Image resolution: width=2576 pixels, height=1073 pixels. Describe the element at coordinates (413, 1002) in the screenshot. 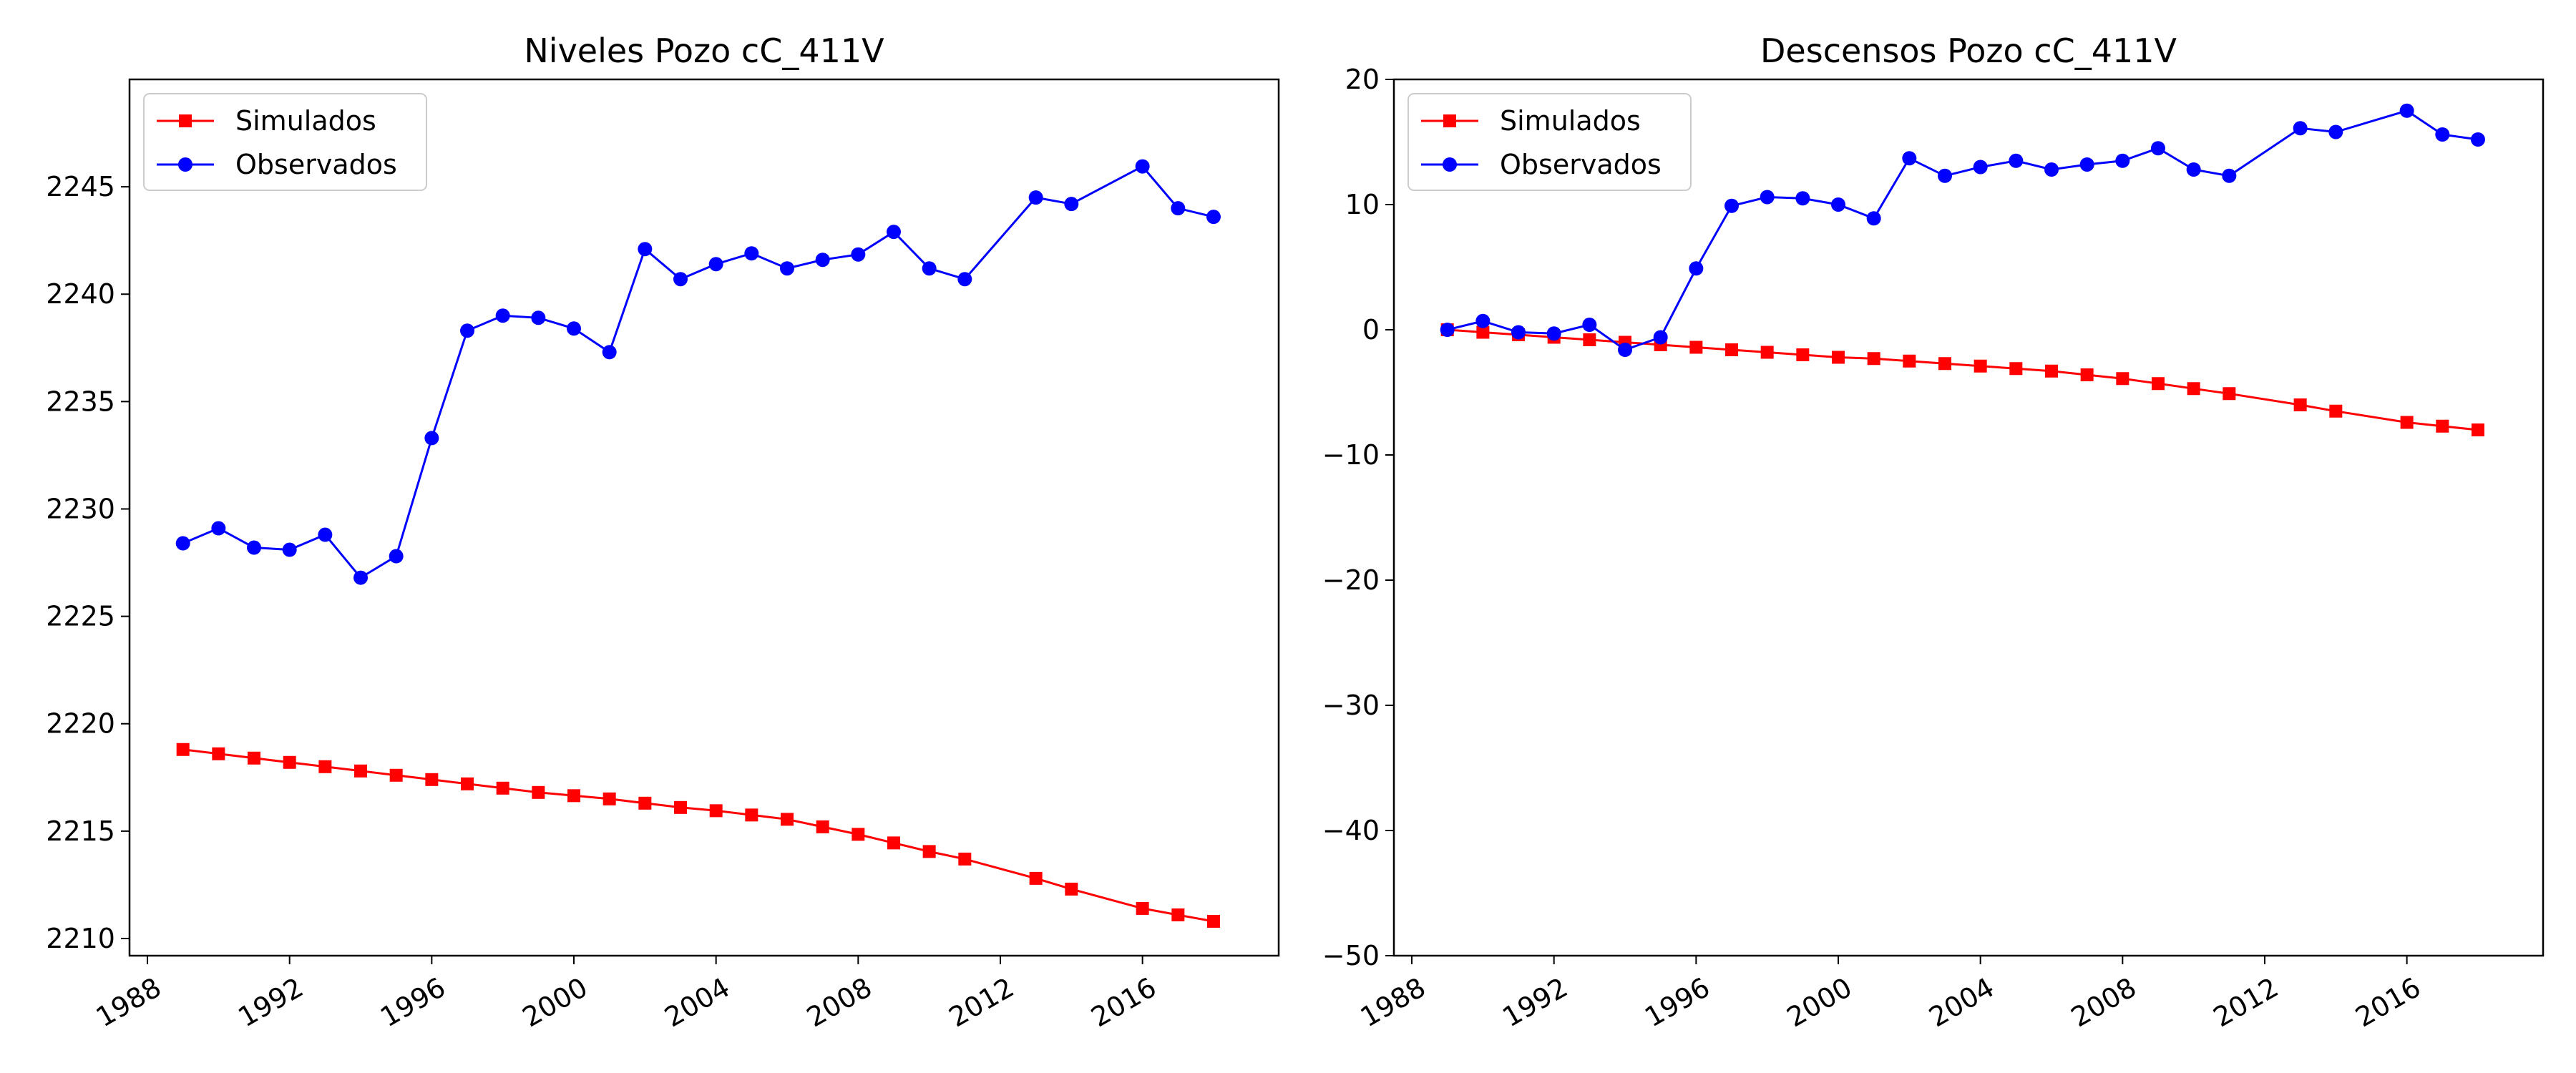

I see `x-tick-label: 1996` at that location.